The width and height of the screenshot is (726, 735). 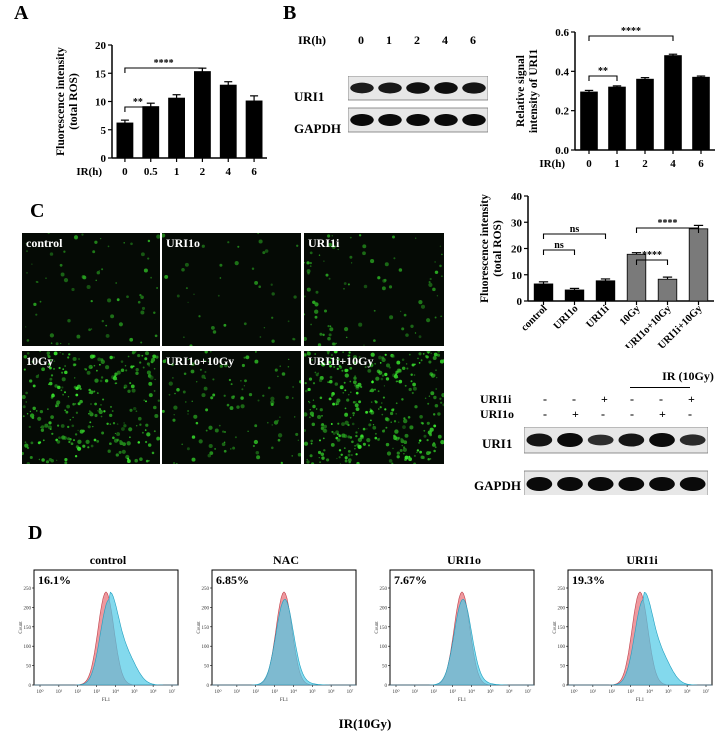 I want to click on flow-y-tick-label: 100, so click(x=28, y=647).